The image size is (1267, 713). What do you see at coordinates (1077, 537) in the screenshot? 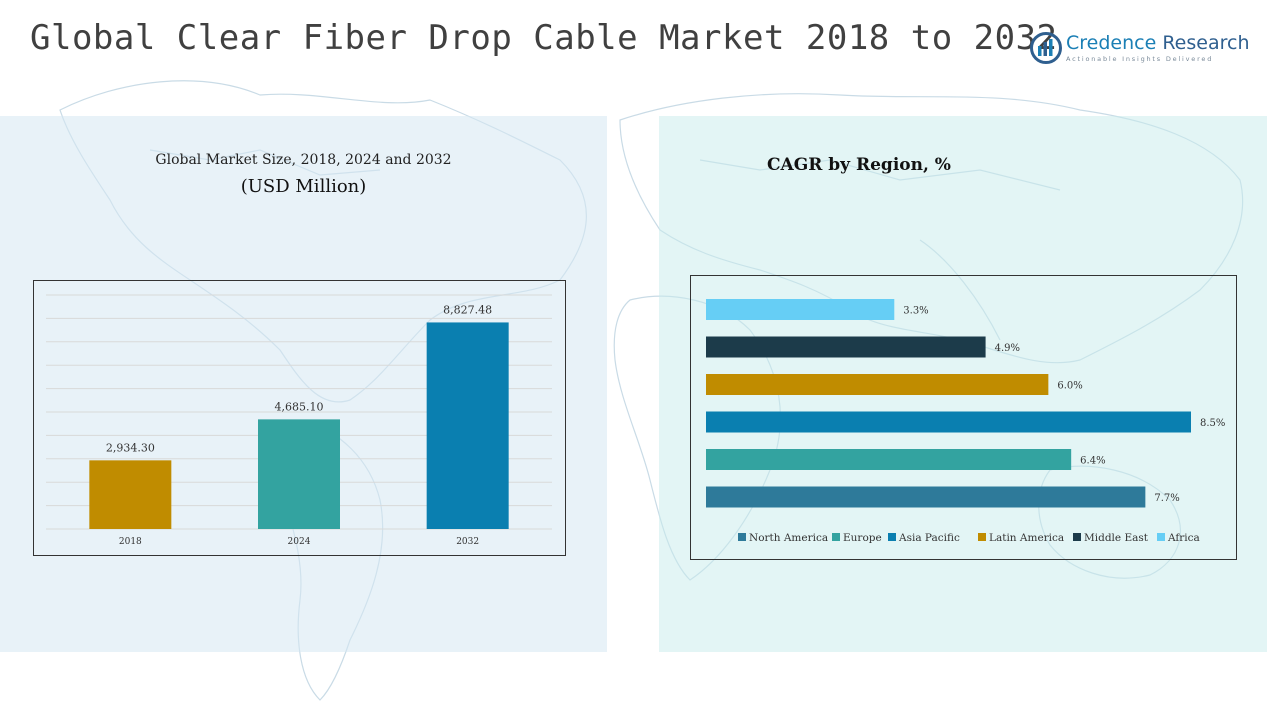
I see `legend-swatch-middle-east` at bounding box center [1077, 537].